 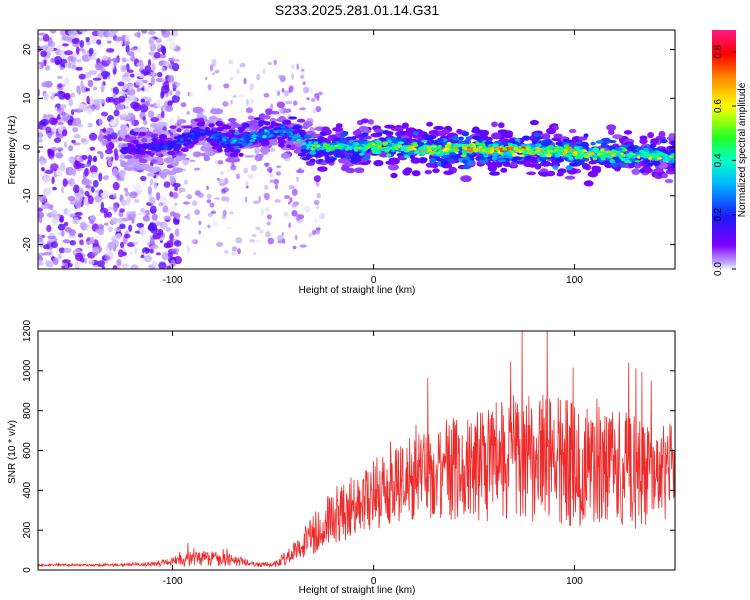 I want to click on colorbar-label: Normalized spectral amplitude, so click(x=742, y=149).